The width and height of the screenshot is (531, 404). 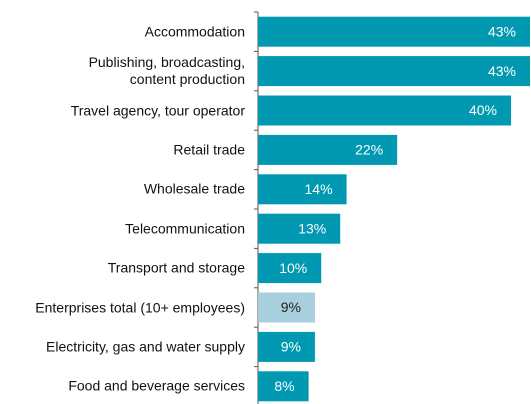 I want to click on category-label: Retail trade, so click(x=209, y=149).